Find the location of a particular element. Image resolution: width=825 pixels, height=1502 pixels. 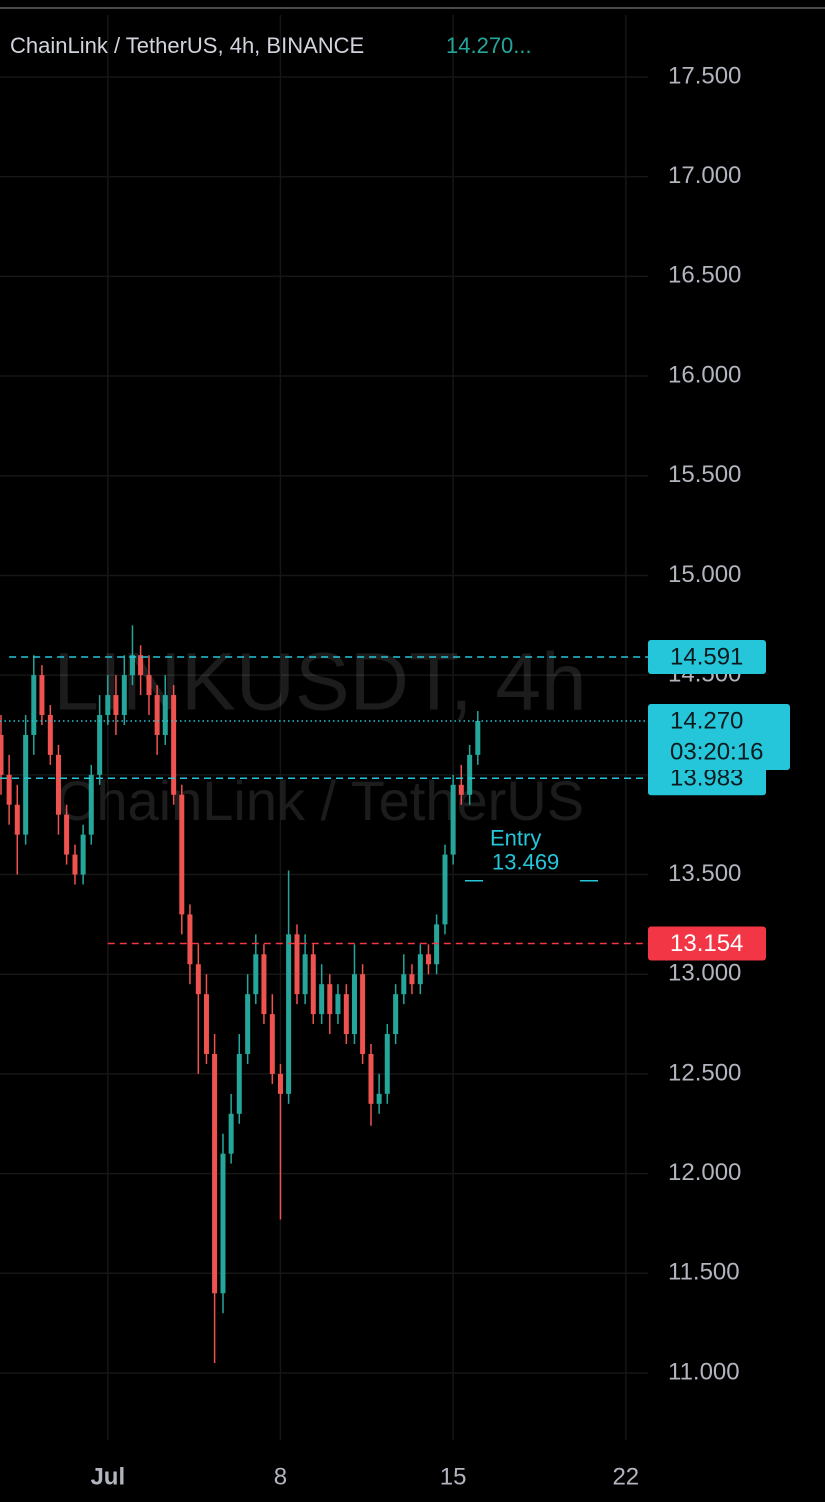

price-label: 14.591 is located at coordinates (706, 656).